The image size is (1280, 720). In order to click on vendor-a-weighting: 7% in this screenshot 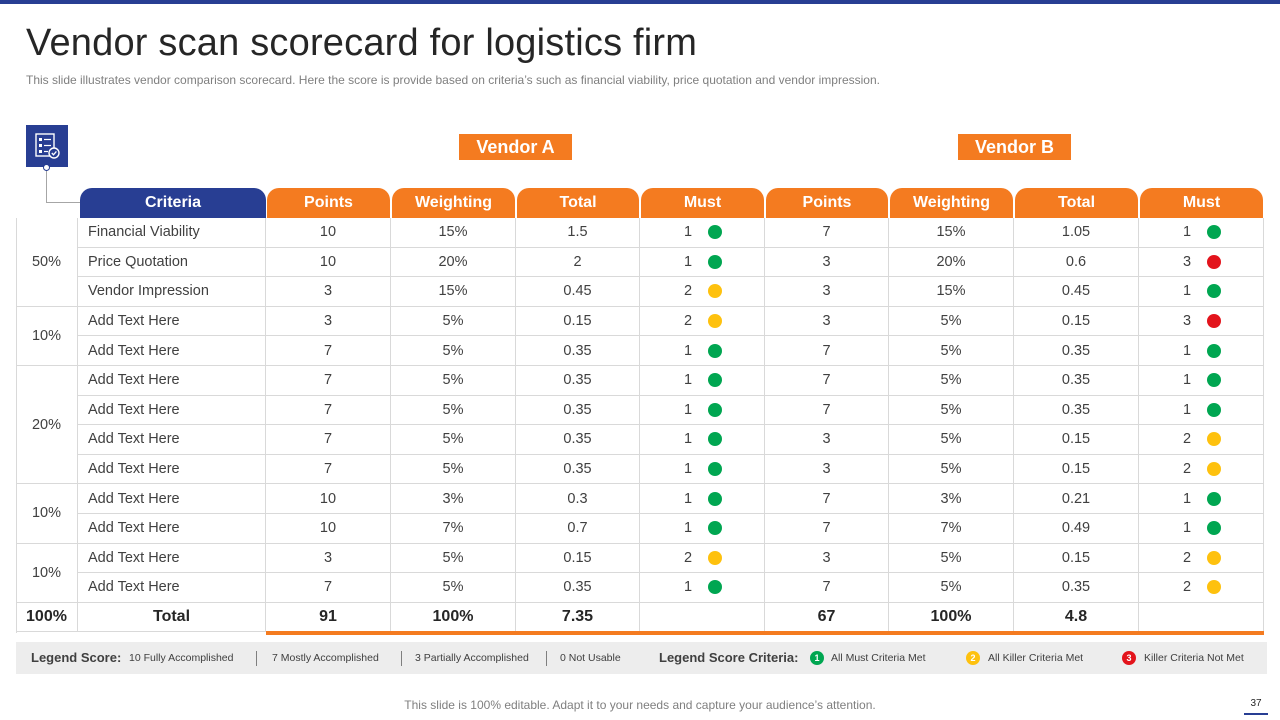, I will do `click(453, 529)`.